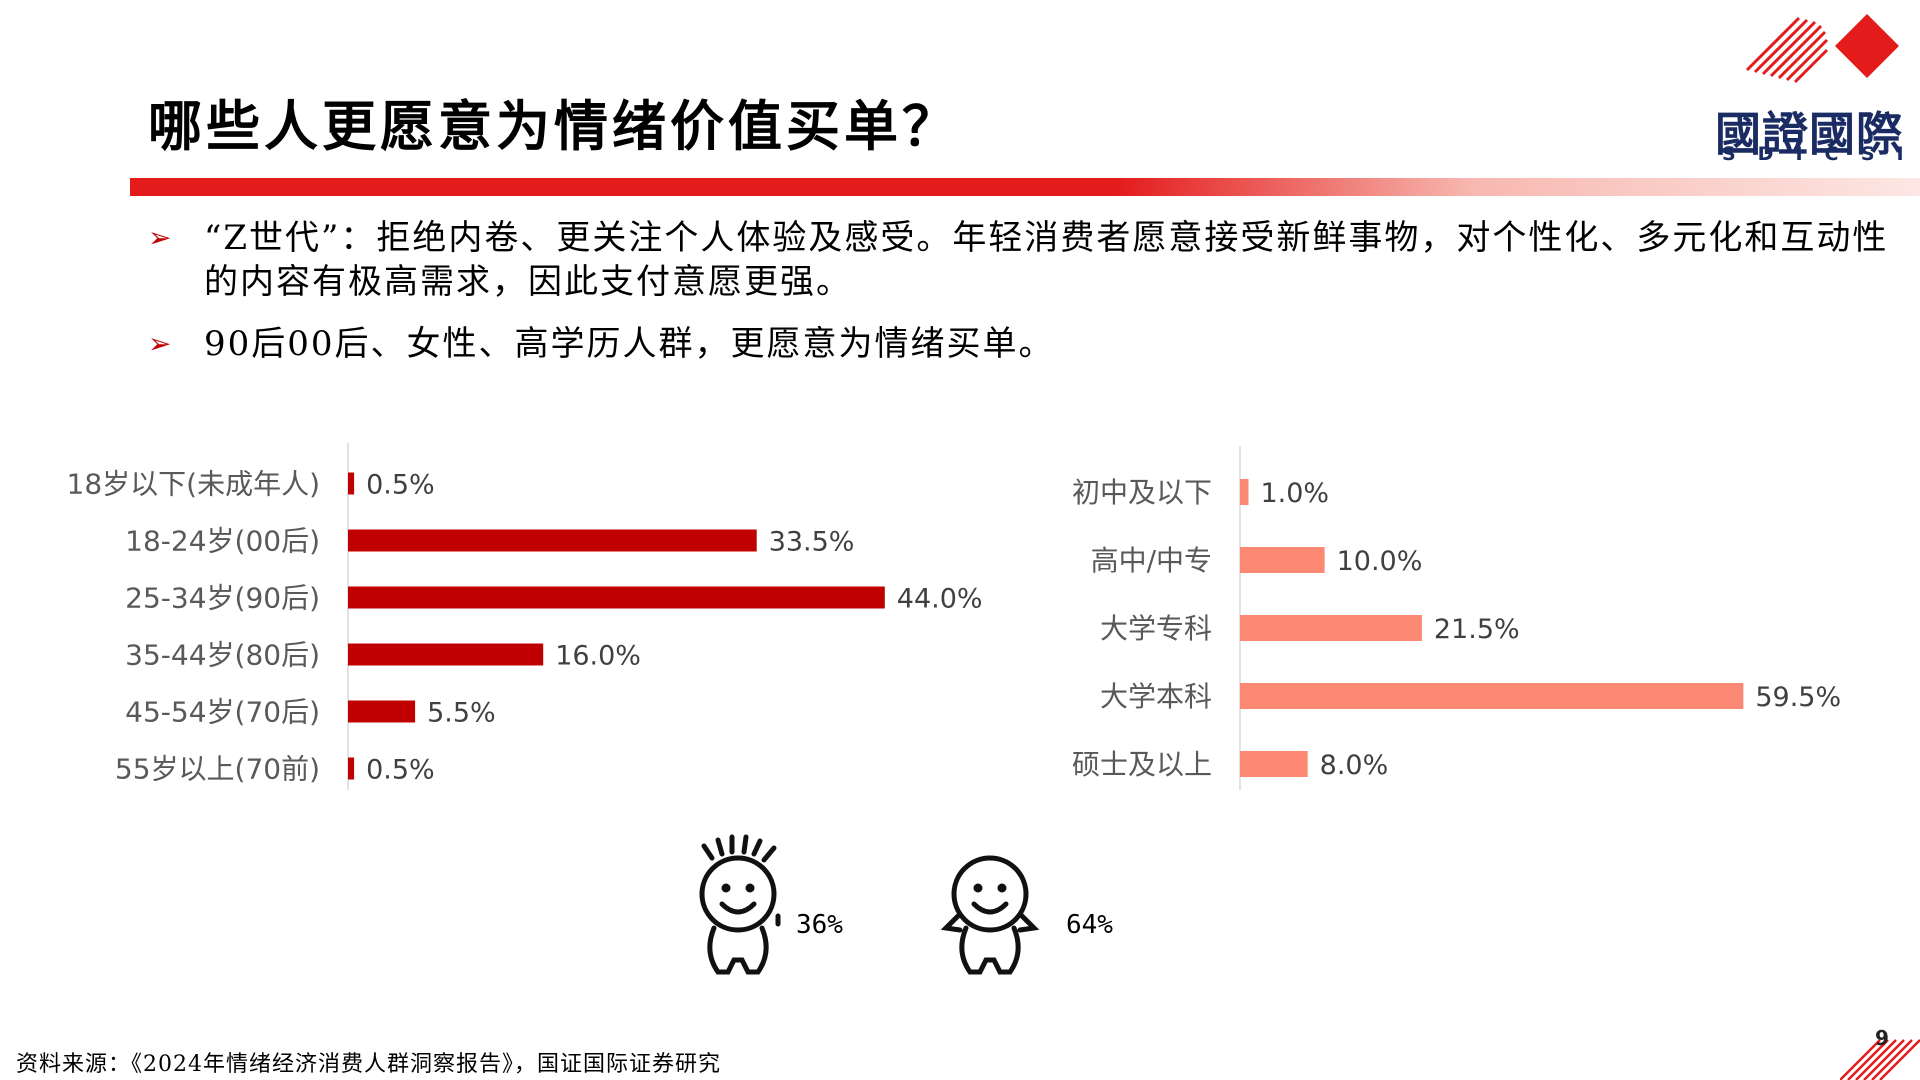 Image resolution: width=1920 pixels, height=1080 pixels. Describe the element at coordinates (222, 655) in the screenshot. I see `category-label: 35-44岁(80后)` at that location.